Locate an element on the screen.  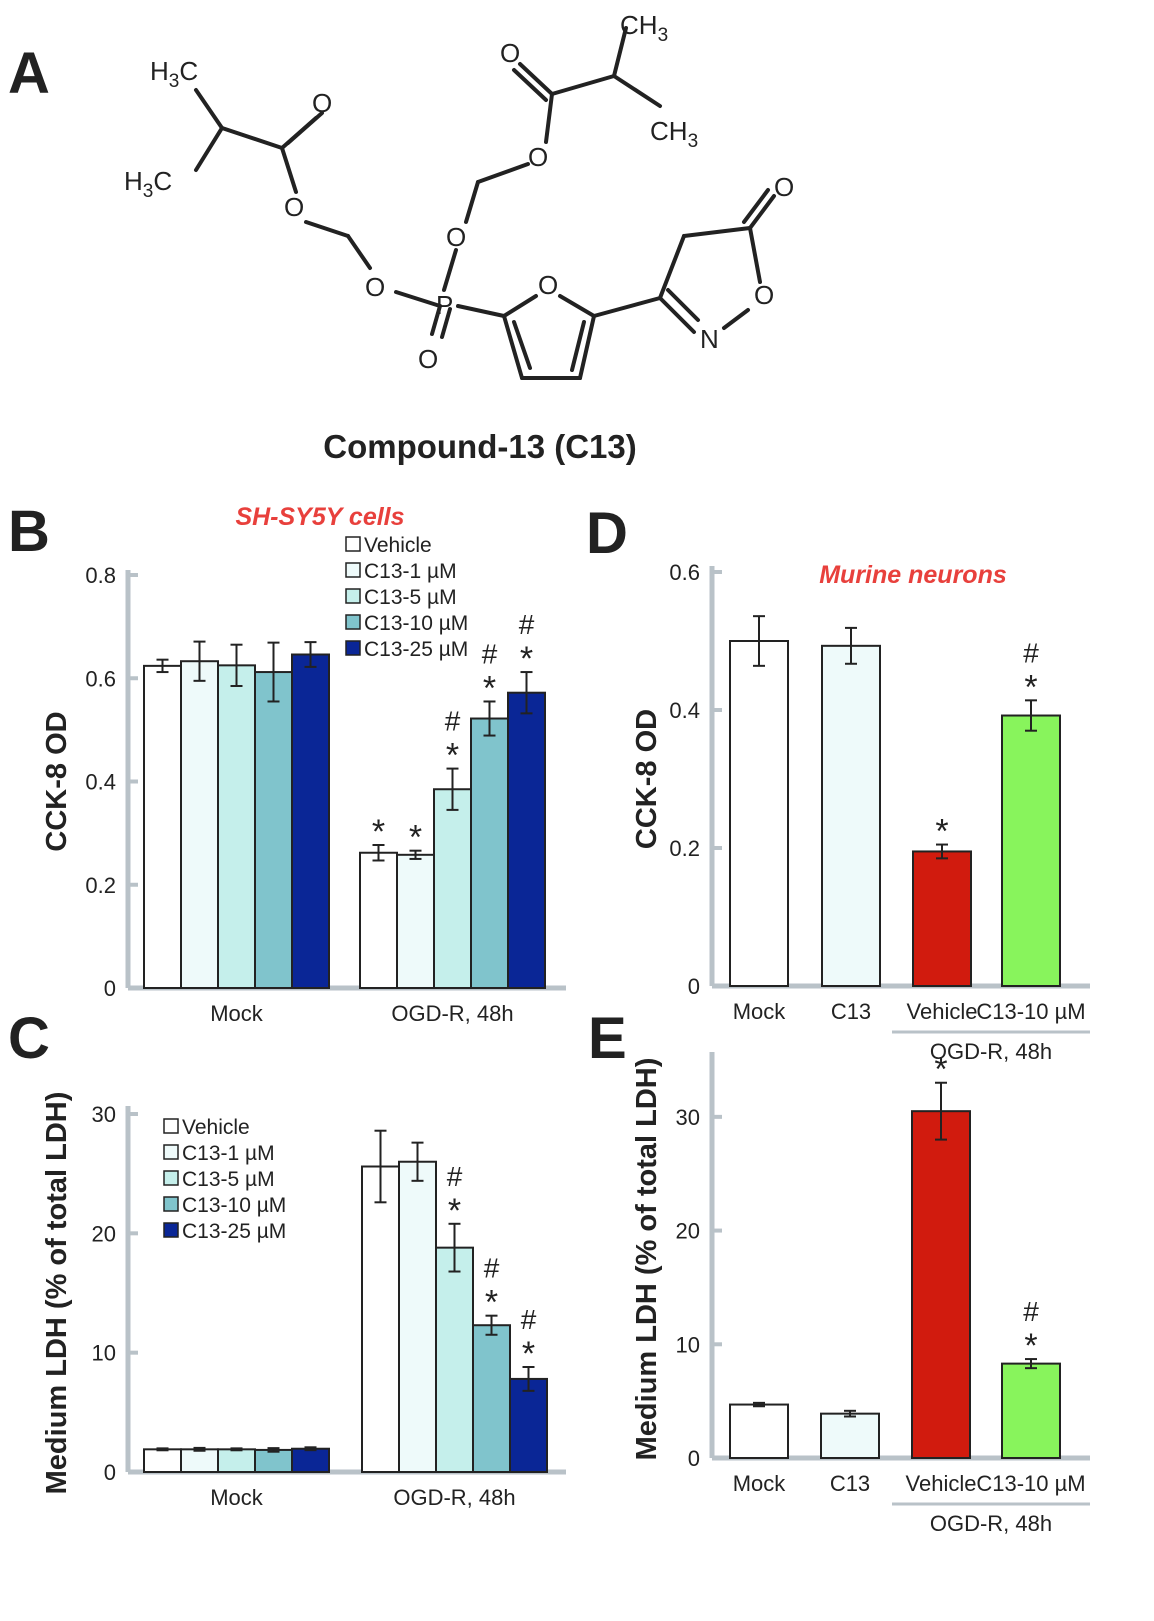
x-category-label: C13-10 µM is located at coordinates (1030, 1483).